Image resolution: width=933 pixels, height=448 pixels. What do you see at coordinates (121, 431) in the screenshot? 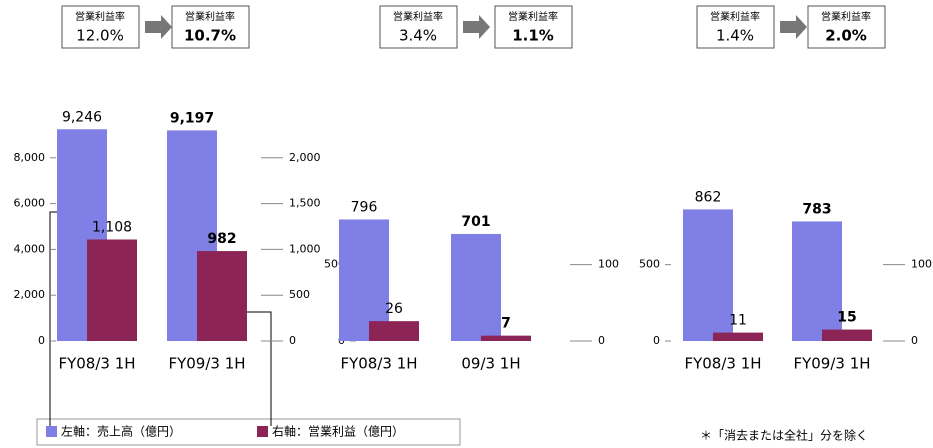
I see `legend-label: 左軸：売上高（億円）` at bounding box center [121, 431].